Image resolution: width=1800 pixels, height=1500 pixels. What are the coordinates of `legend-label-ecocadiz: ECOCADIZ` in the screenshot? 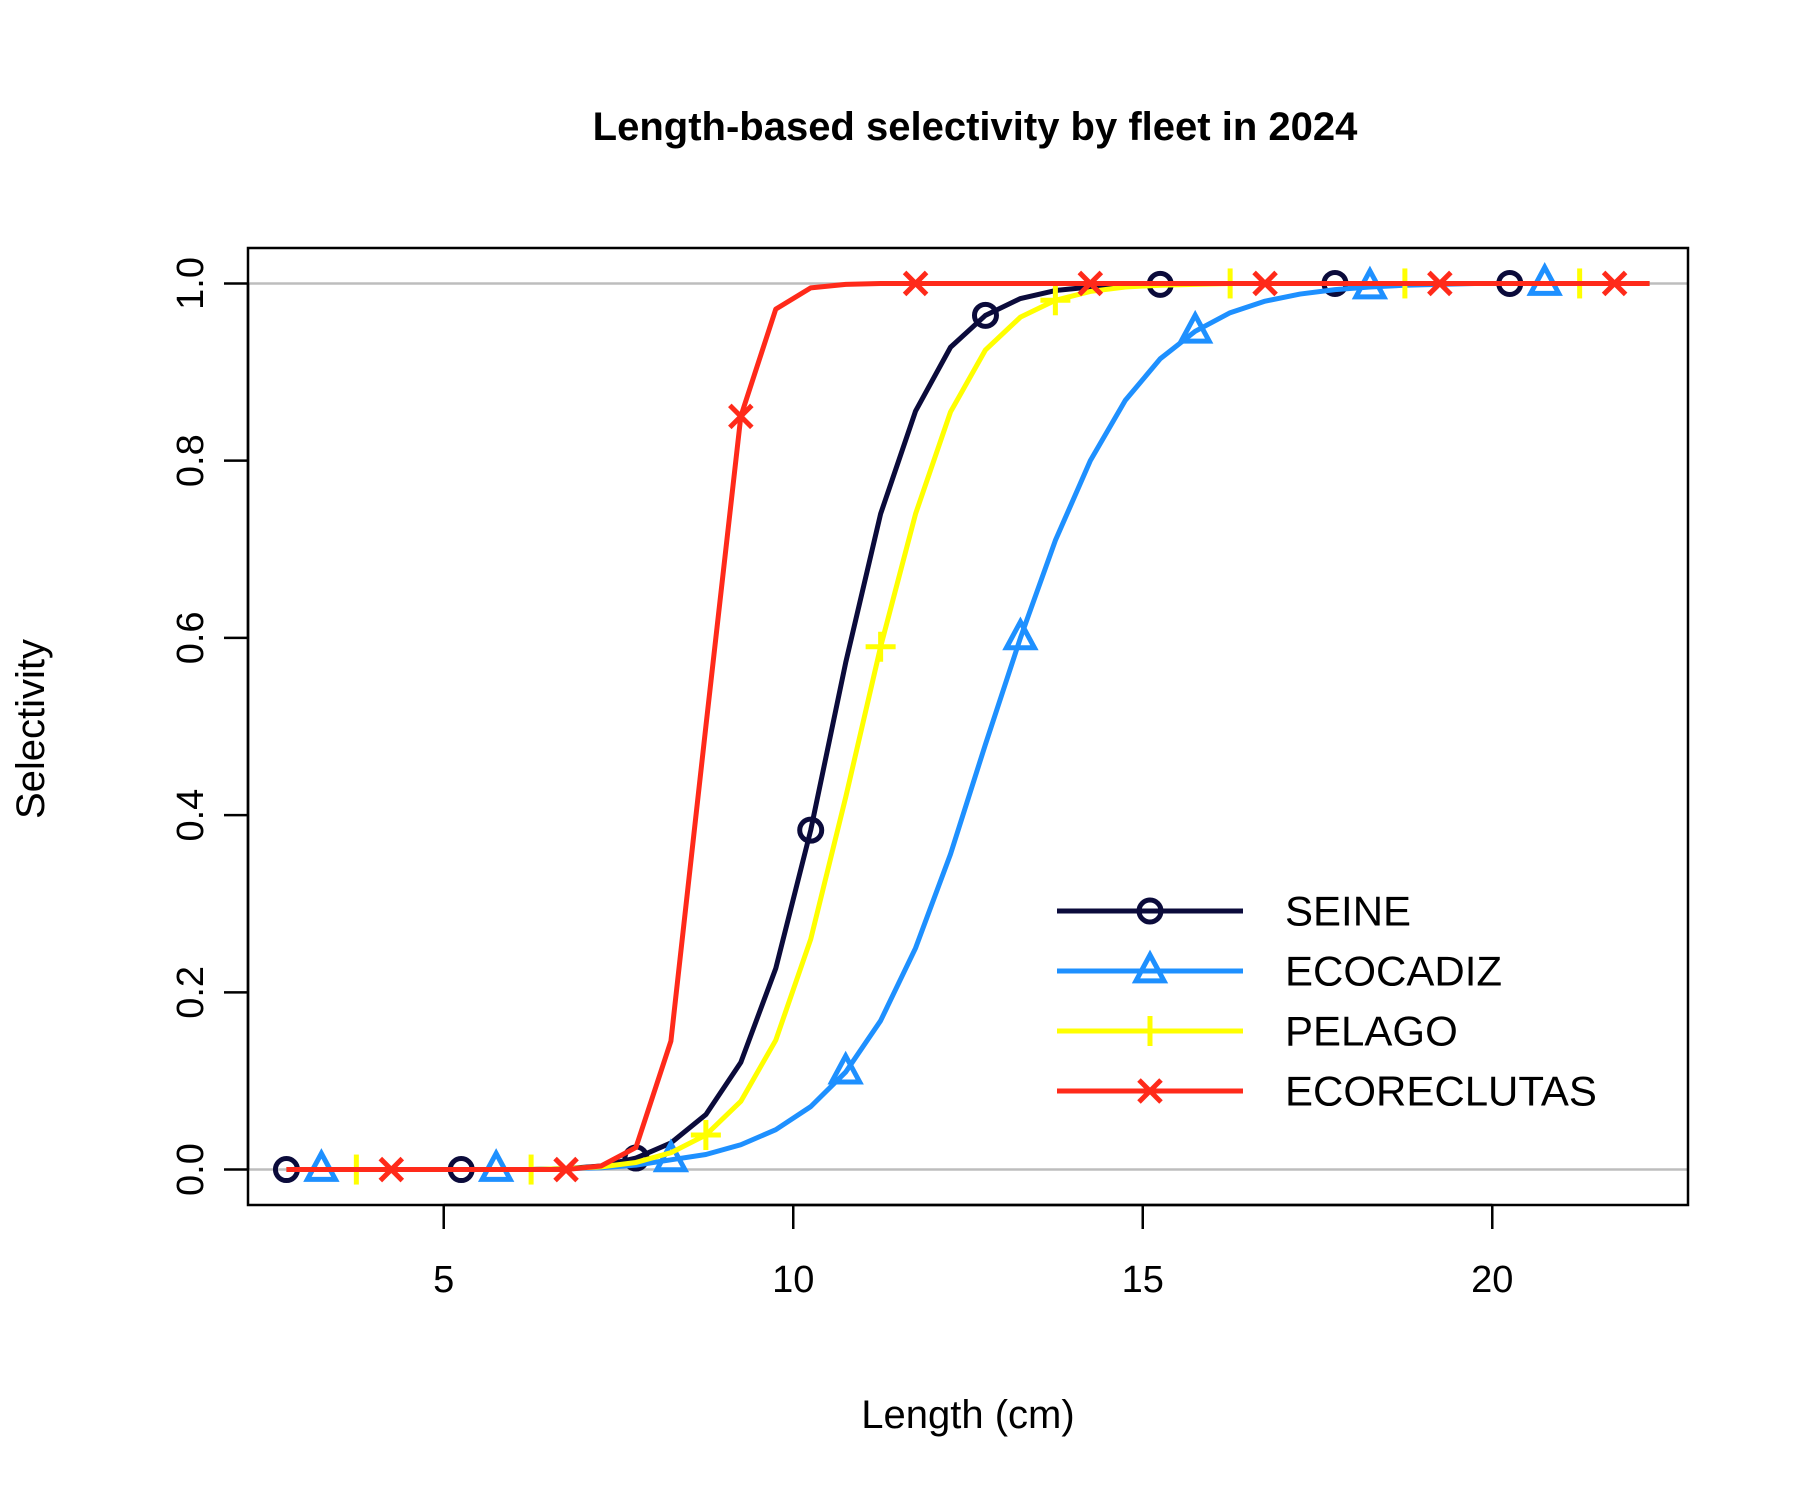 It's located at (1393, 971).